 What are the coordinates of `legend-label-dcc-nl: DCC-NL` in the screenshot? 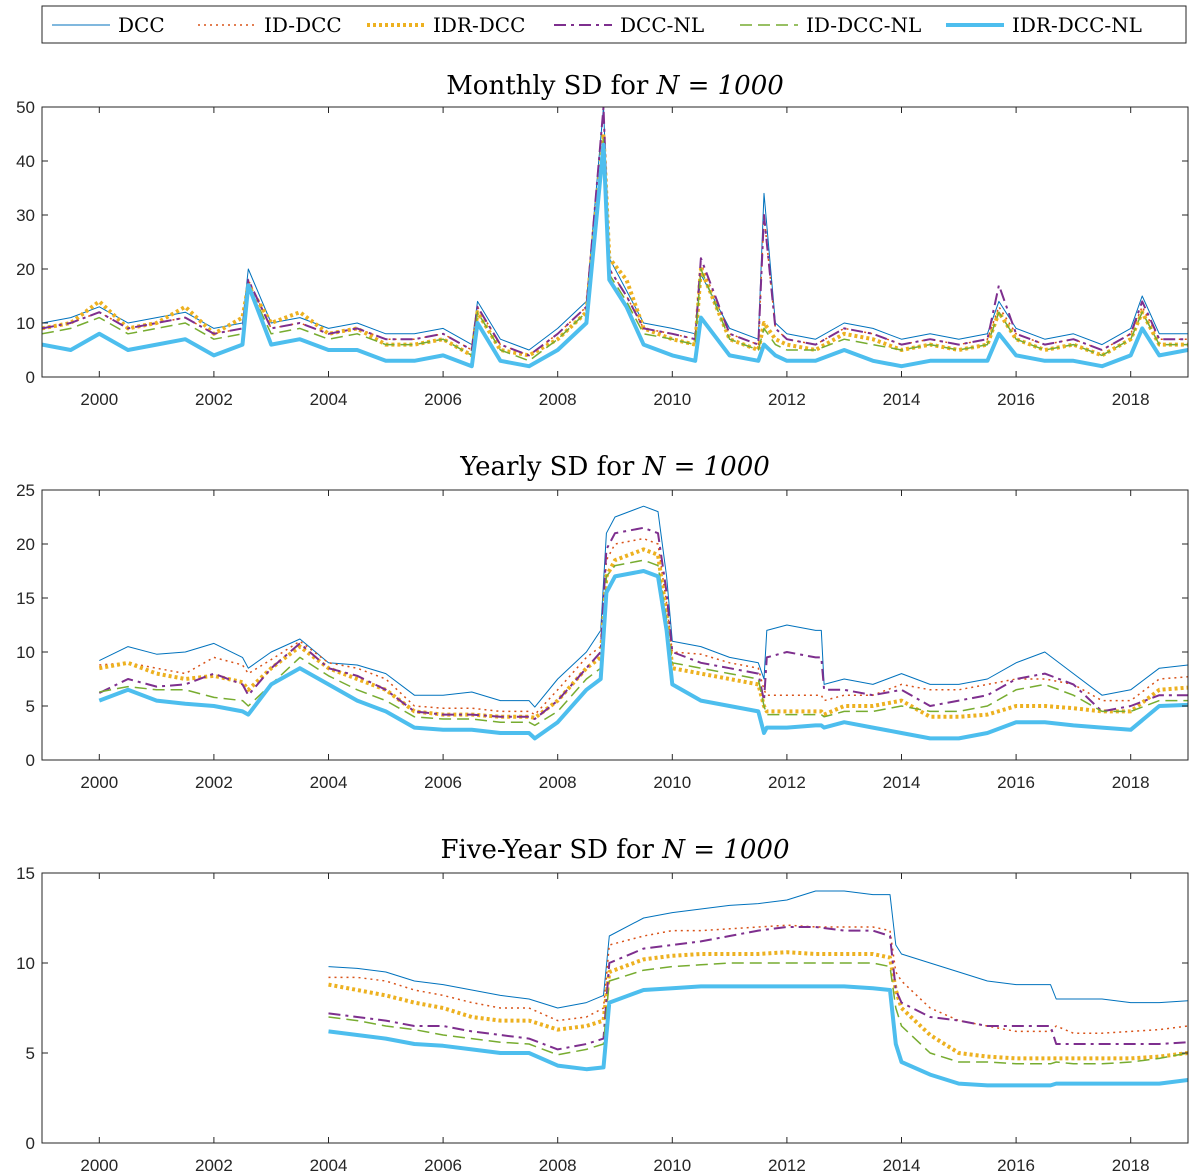 It's located at (662, 25).